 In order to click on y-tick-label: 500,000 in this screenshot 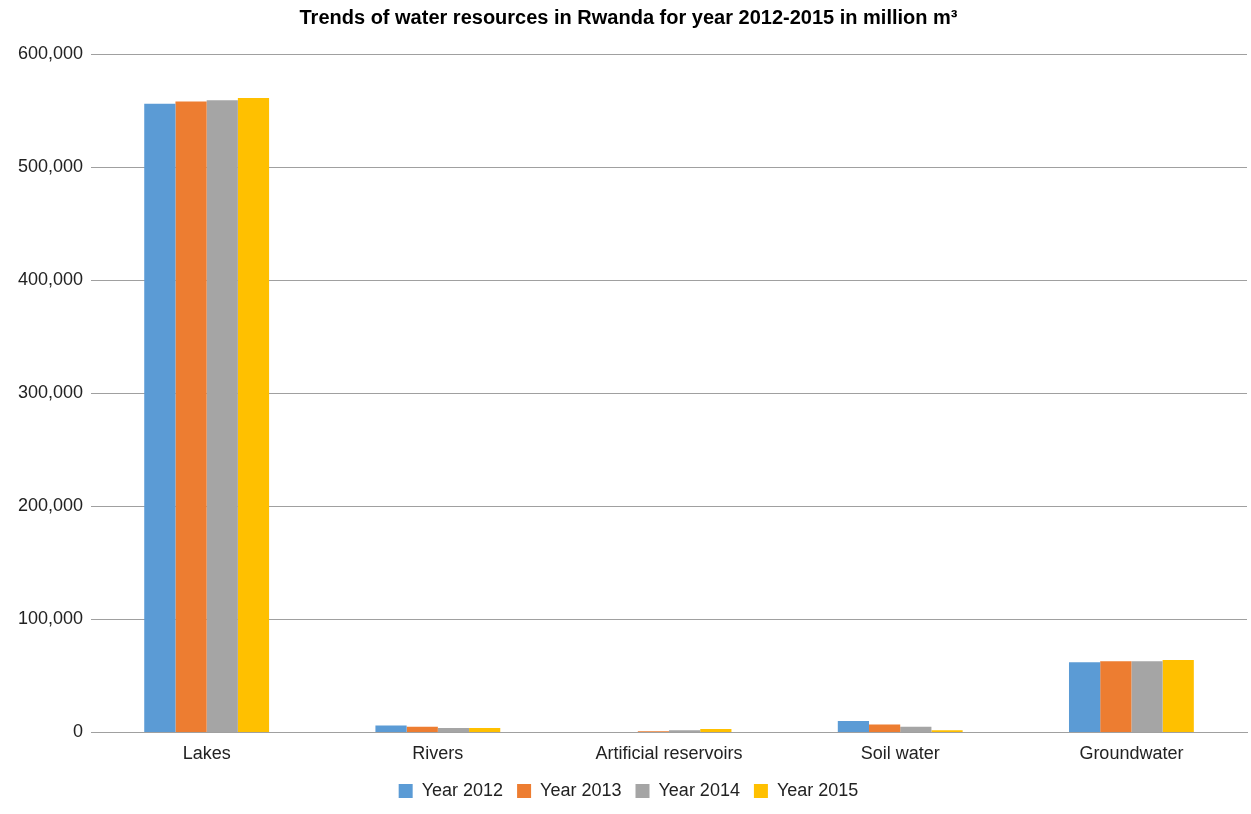, I will do `click(50, 166)`.